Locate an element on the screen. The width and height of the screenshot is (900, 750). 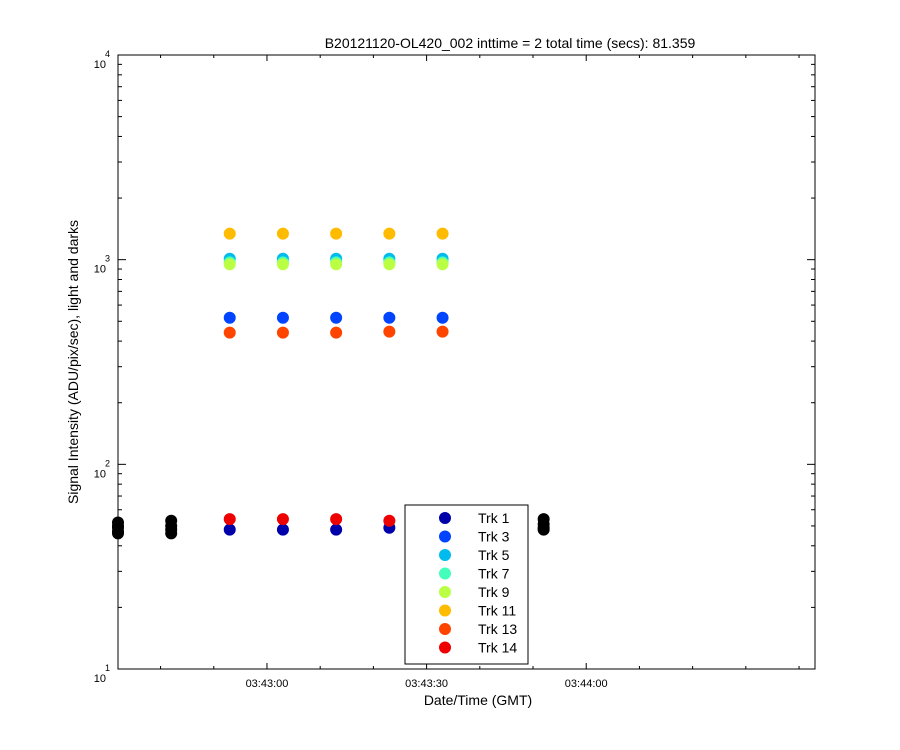
x-tick-label: 03:44:00 is located at coordinates (586, 684).